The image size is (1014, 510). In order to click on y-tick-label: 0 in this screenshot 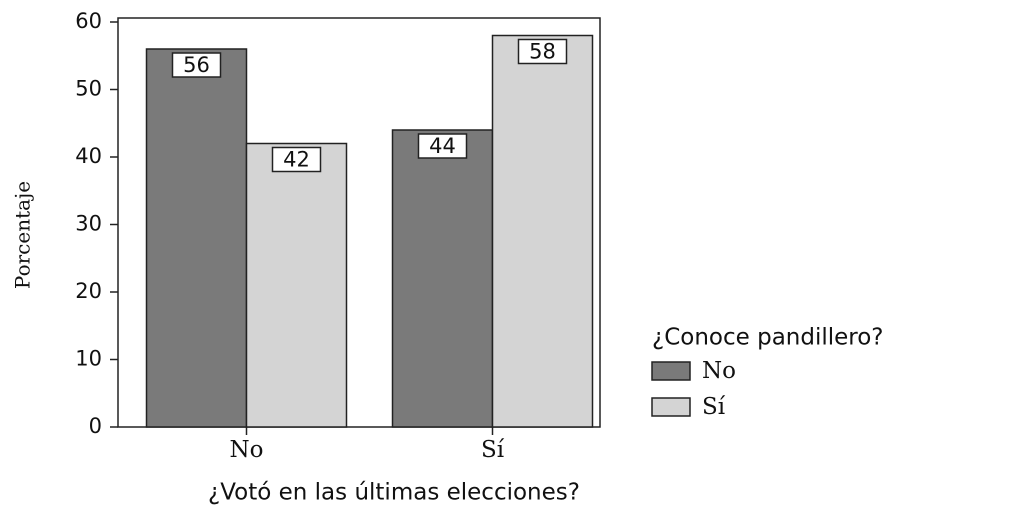, I will do `click(95, 426)`.